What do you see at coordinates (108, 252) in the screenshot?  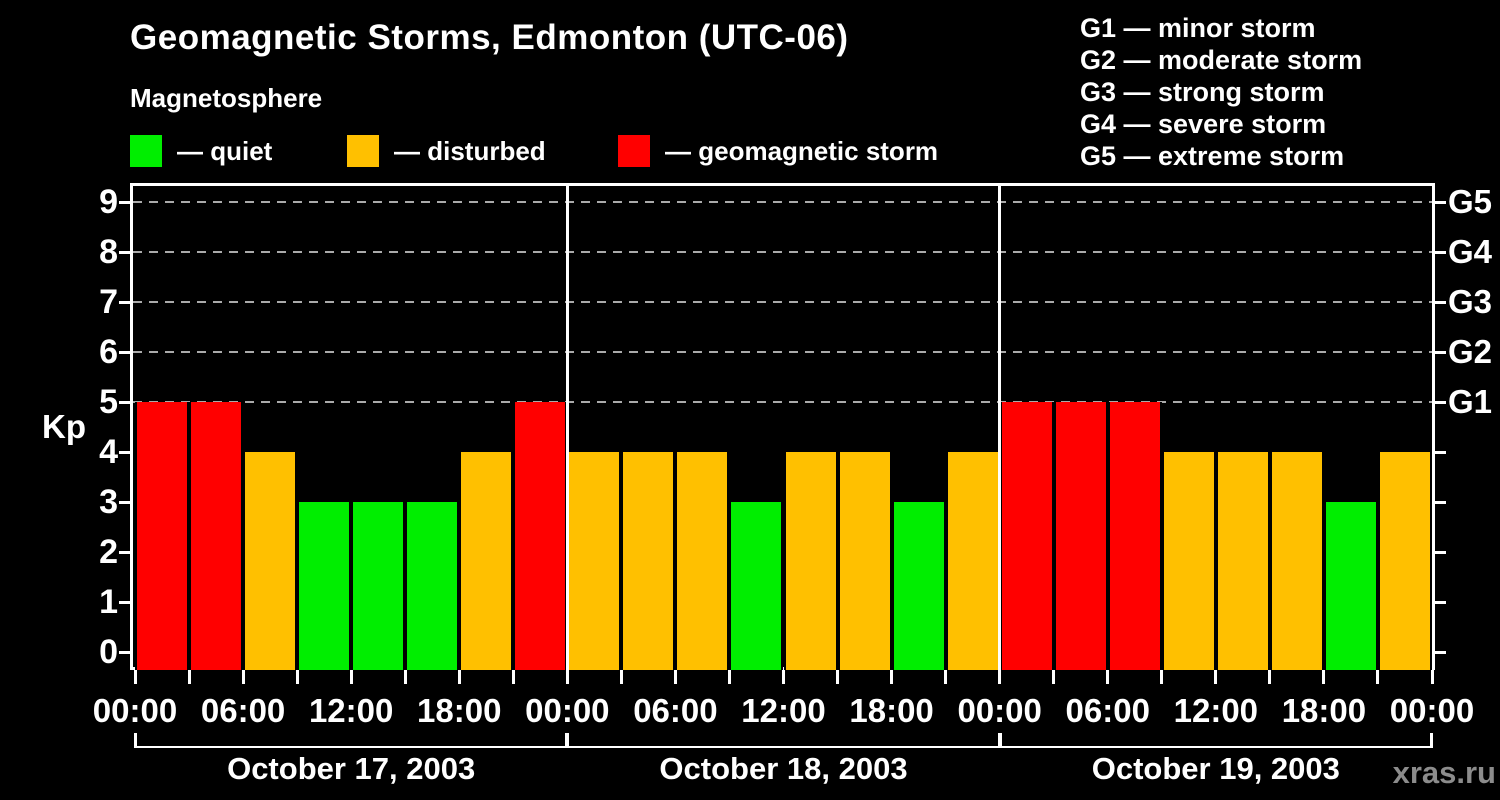 I see `y-tick-label: 8` at bounding box center [108, 252].